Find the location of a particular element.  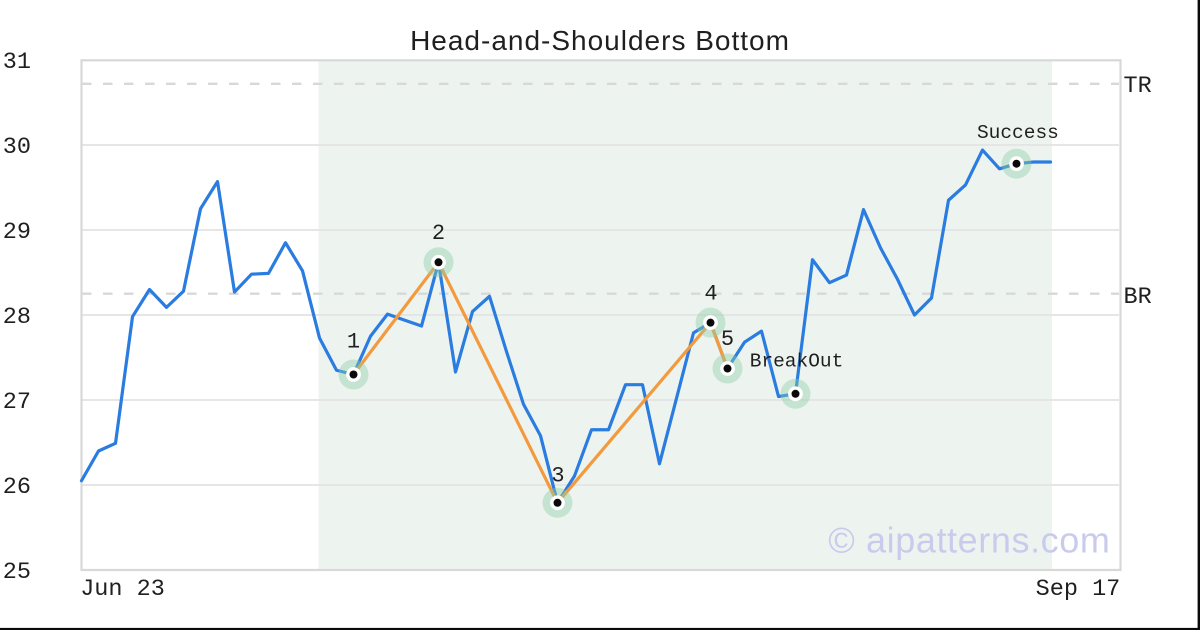

svg-text: 4 is located at coordinates (710, 294).